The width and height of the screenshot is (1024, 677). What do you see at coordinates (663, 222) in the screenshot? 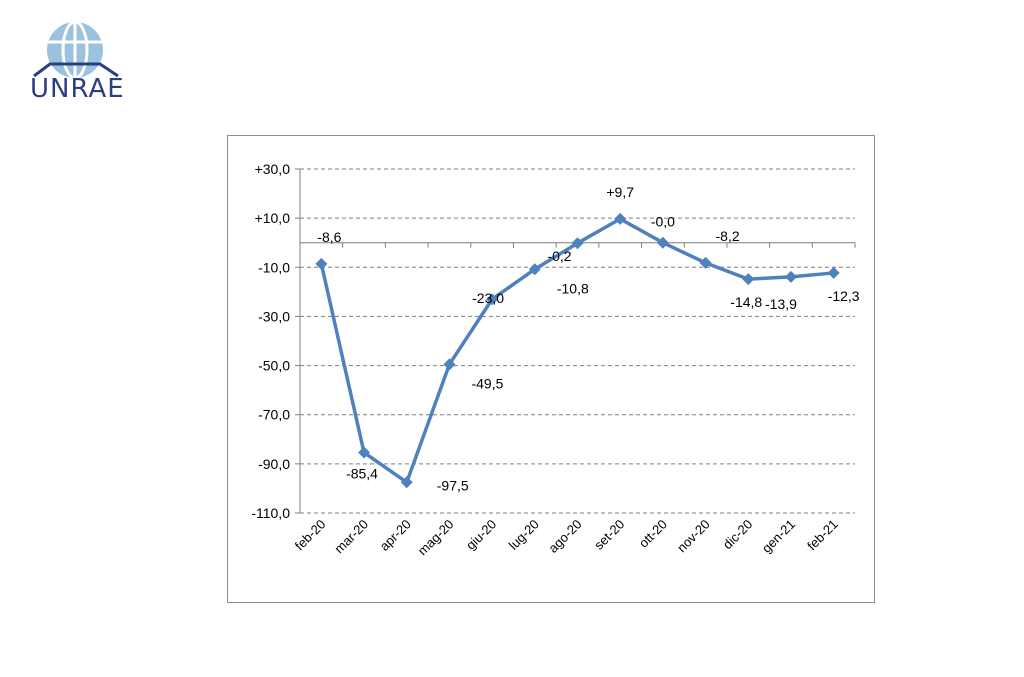
I see `data-label: -0,0` at bounding box center [663, 222].